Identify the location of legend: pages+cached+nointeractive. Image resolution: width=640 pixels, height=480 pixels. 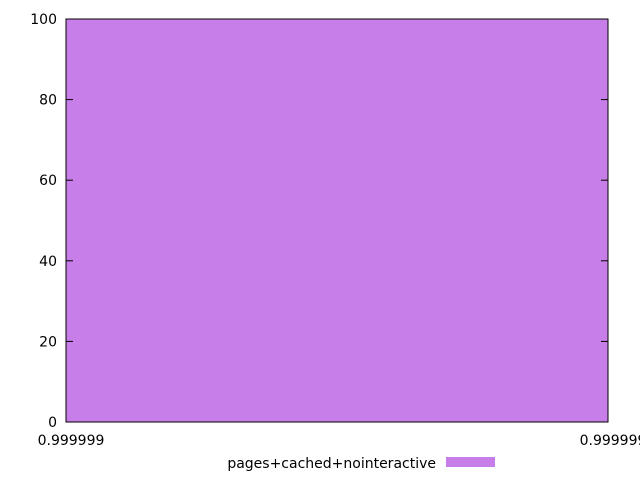
(361, 464).